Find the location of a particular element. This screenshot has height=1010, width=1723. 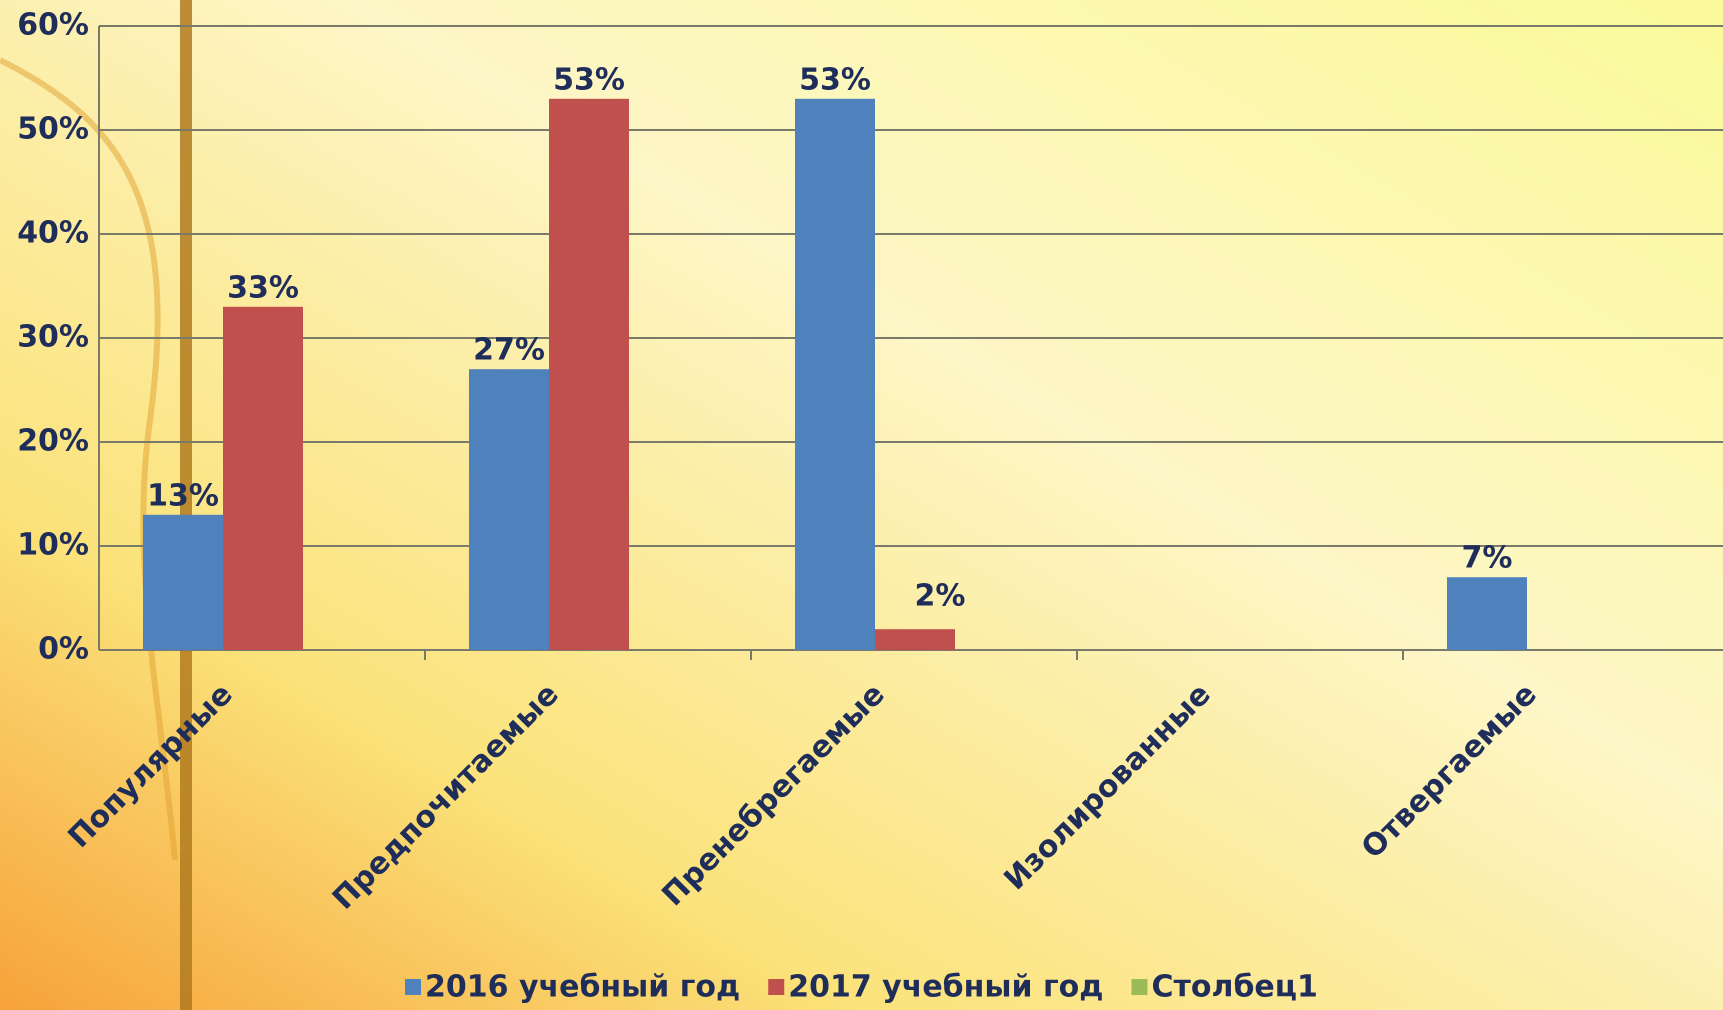

legend-label: Столбец1 is located at coordinates (1234, 987).